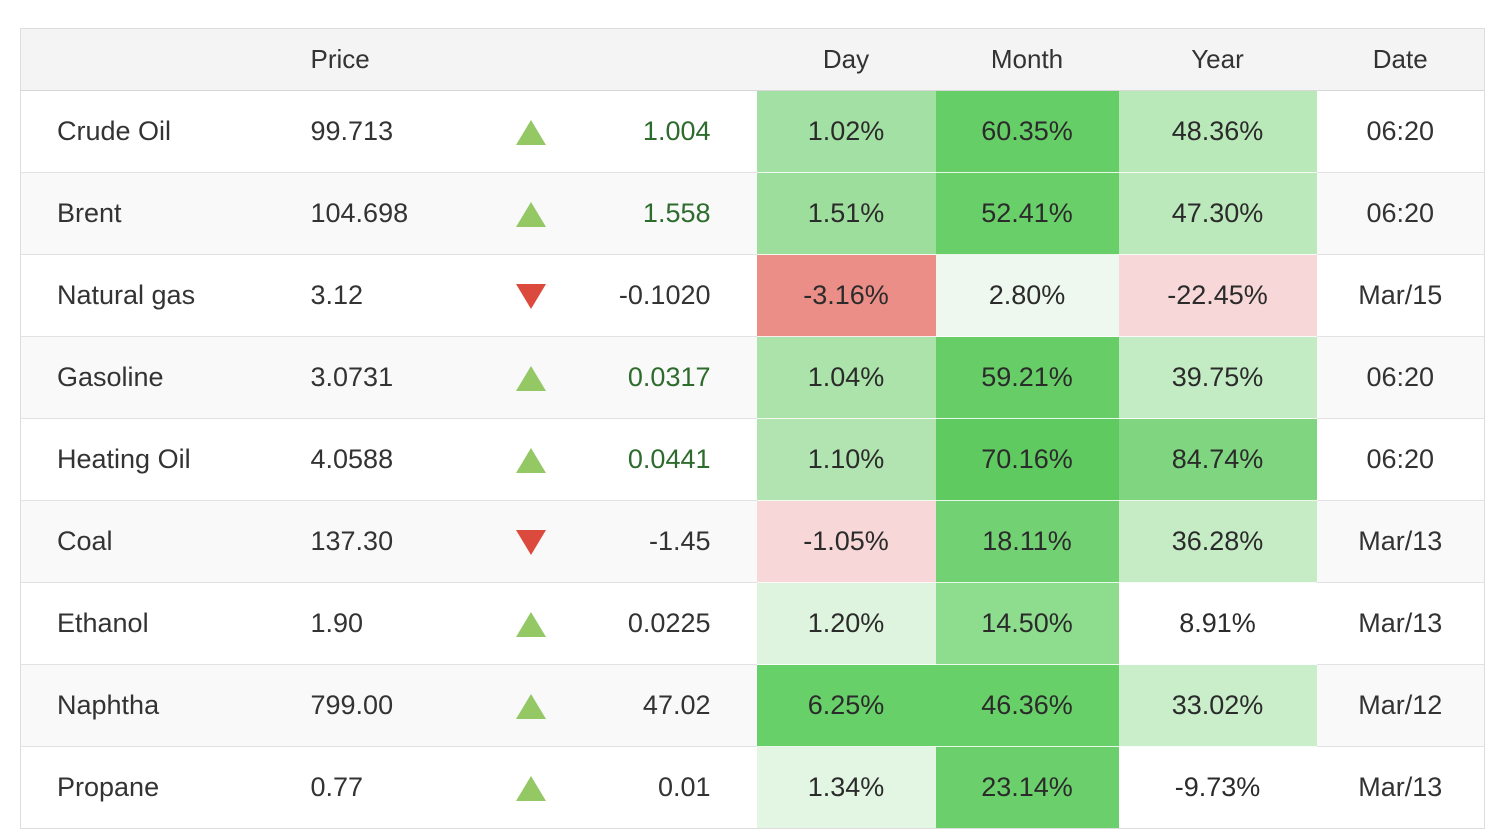 The width and height of the screenshot is (1504, 830). I want to click on price-value: 1.90, so click(385, 623).